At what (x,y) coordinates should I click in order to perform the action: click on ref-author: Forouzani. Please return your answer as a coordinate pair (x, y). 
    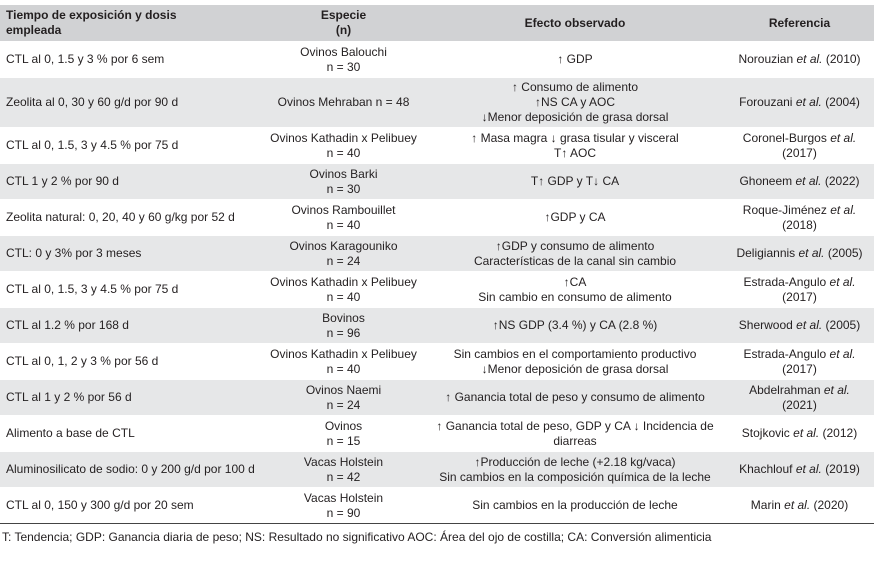
    Looking at the image, I should click on (766, 102).